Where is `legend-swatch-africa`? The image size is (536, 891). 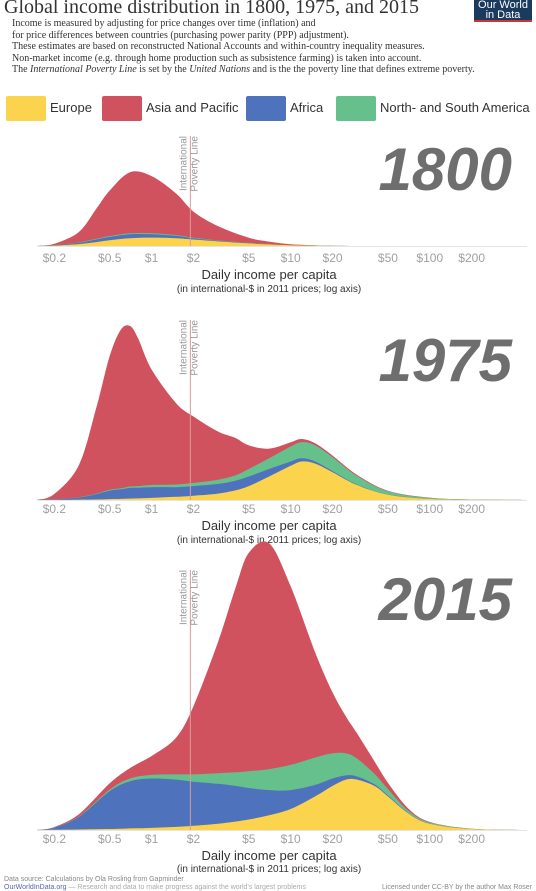
legend-swatch-africa is located at coordinates (266, 108).